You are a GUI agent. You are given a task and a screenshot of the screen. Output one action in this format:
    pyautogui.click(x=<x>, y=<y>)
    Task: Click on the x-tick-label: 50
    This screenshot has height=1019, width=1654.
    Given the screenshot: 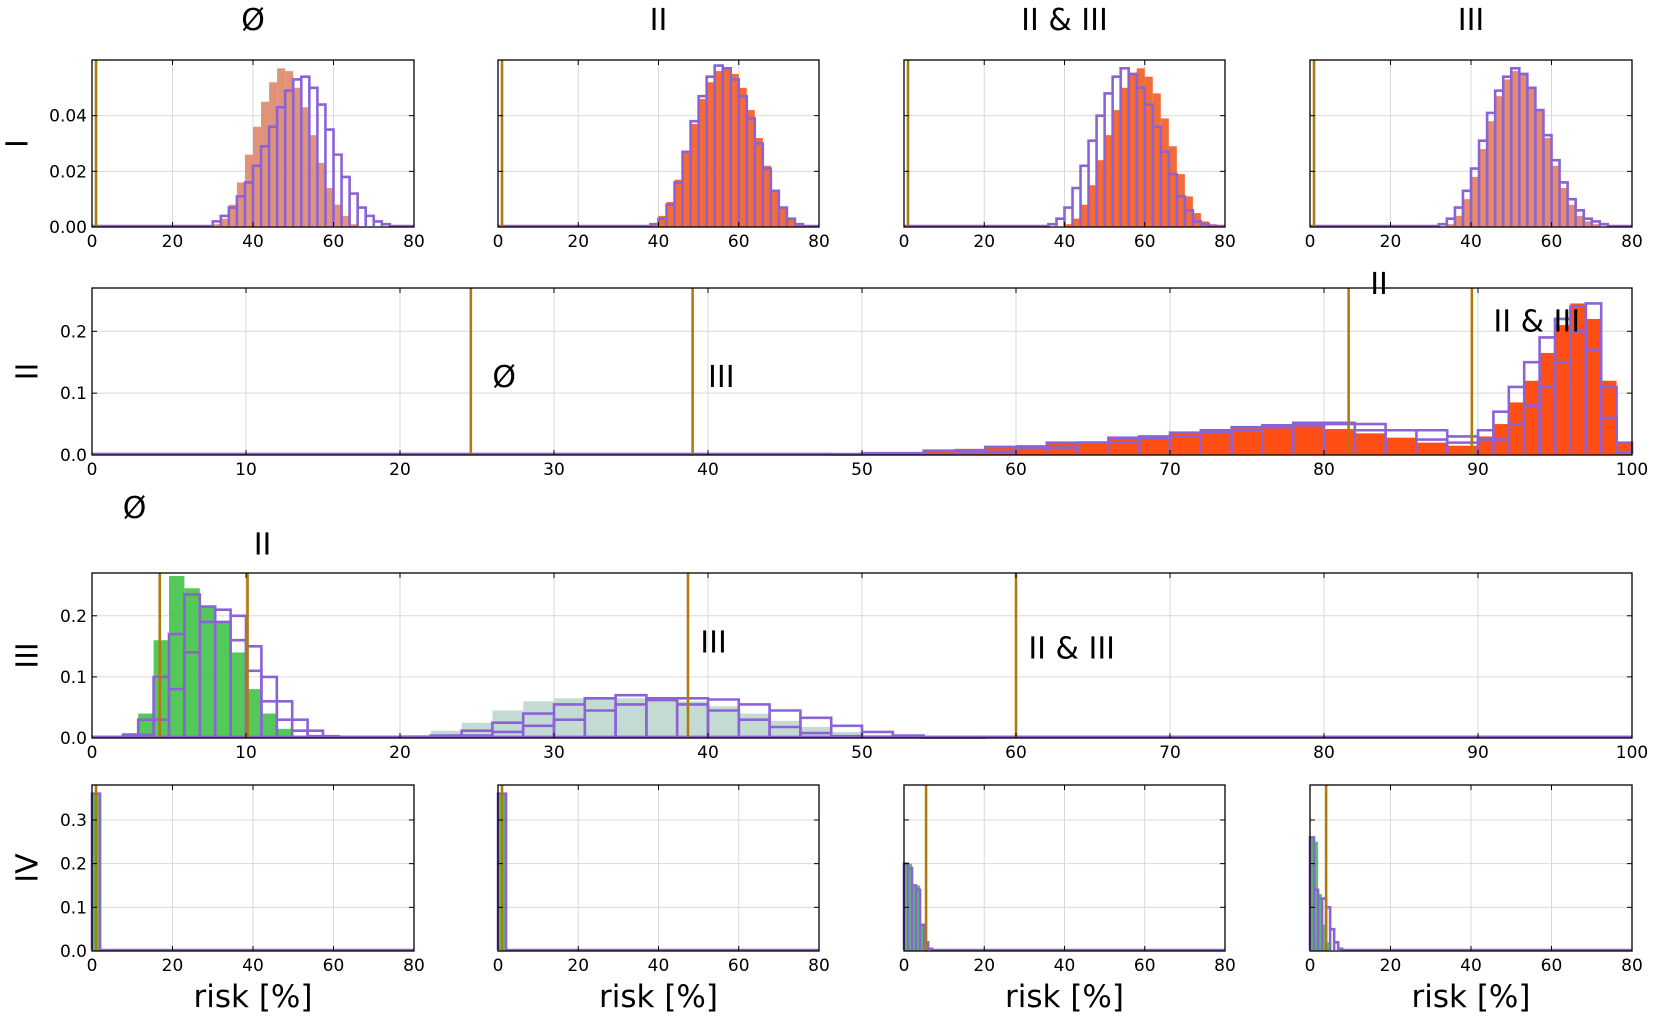 What is the action you would take?
    pyautogui.click(x=862, y=753)
    